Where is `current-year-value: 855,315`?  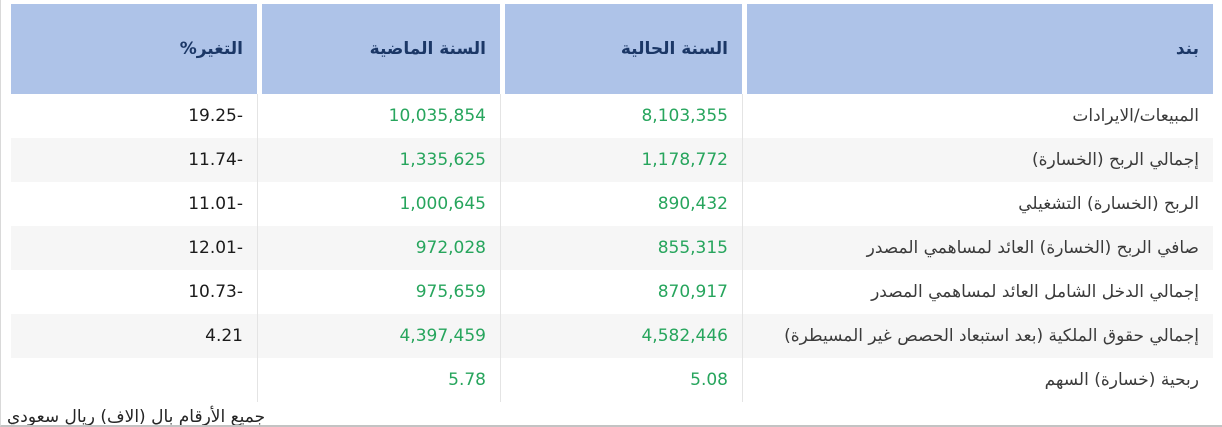
current-year-value: 855,315 is located at coordinates (621, 248).